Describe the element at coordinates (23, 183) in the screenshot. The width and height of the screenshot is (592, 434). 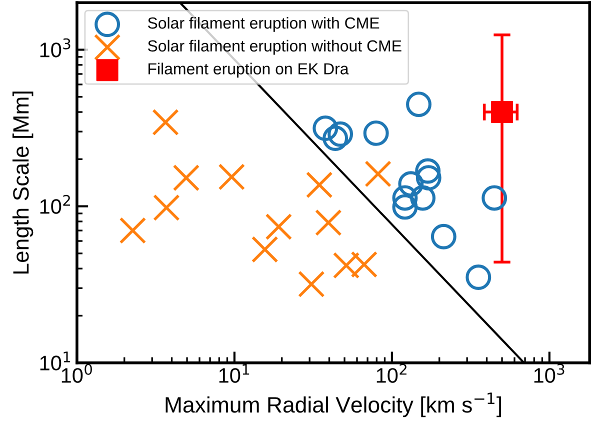
I see `y-axis-title: Length Scale [Mm]` at that location.